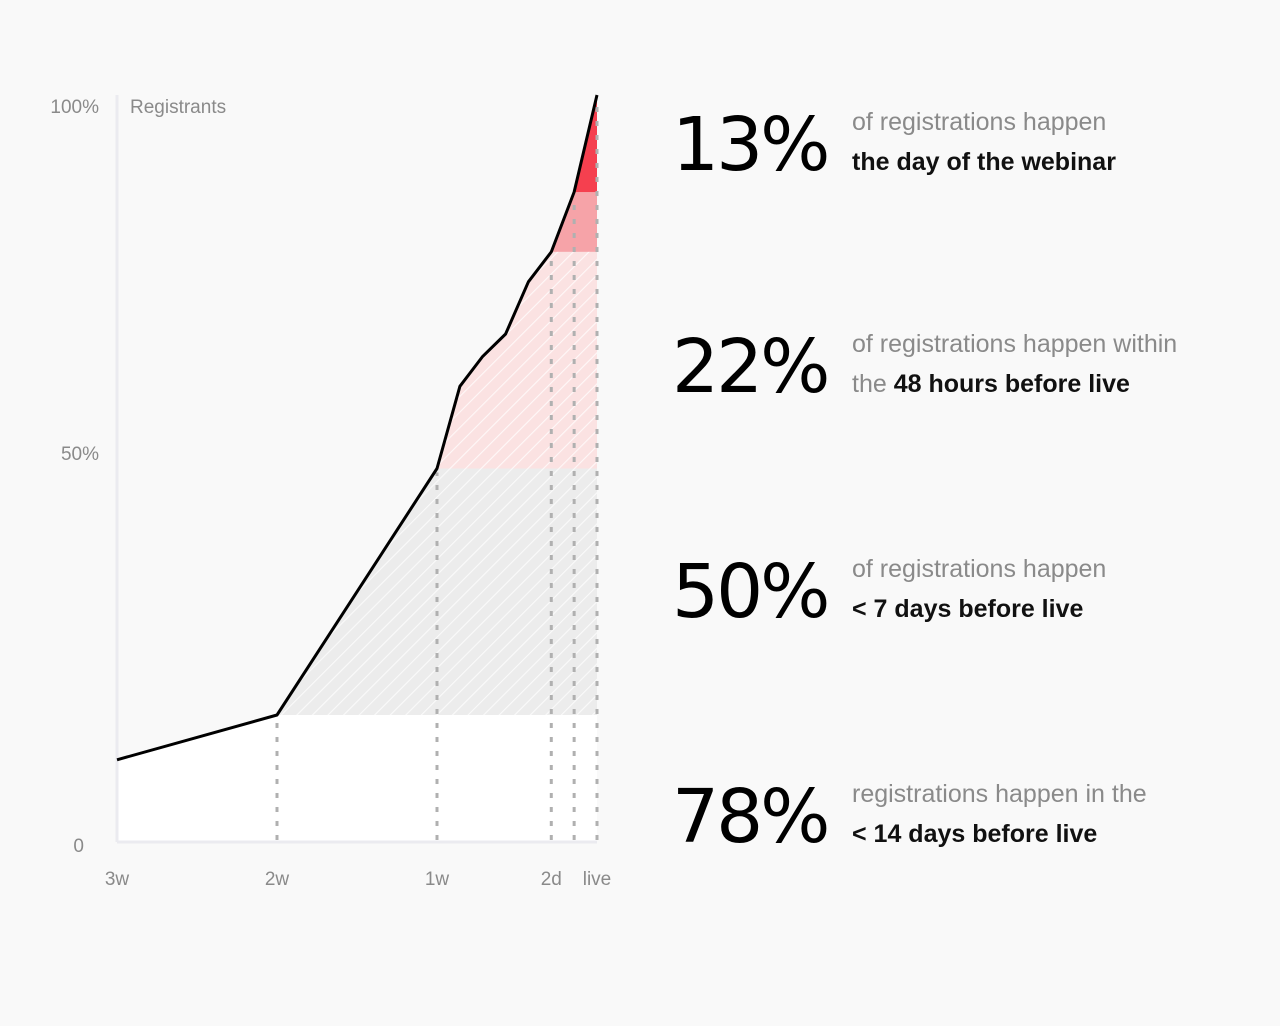  What do you see at coordinates (78, 846) in the screenshot?
I see `y-tick-0: 0` at bounding box center [78, 846].